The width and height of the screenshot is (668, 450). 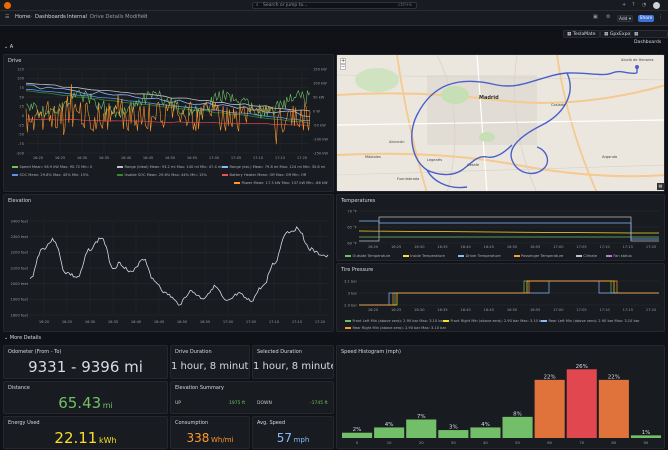 What do you see at coordinates (20, 268) in the screenshot?
I see `elevation-y-tick: 2100 feet` at bounding box center [20, 268].